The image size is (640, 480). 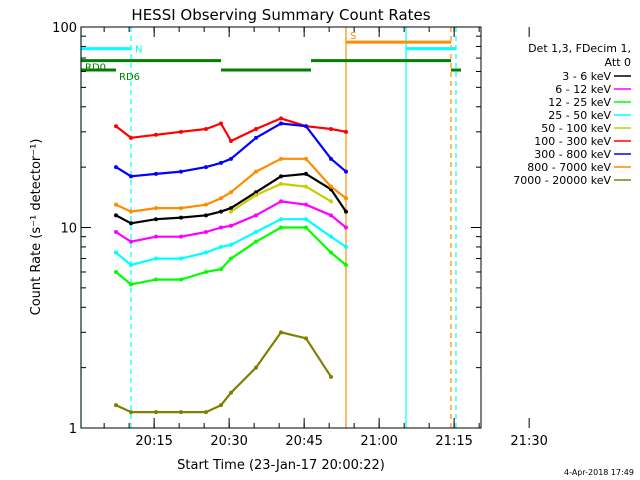 I want to click on flag-label-5: RD6, so click(x=129, y=77).